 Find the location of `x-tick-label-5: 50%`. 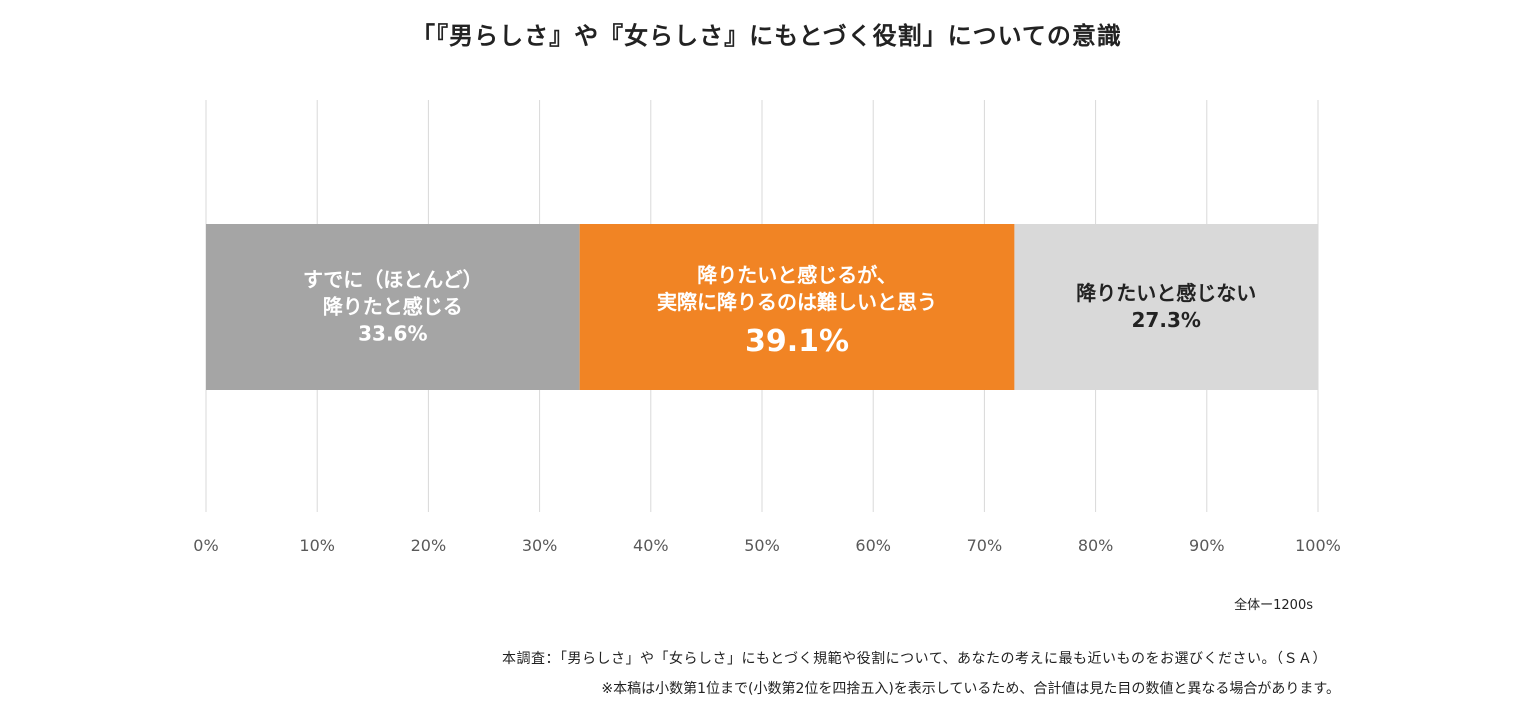

x-tick-label-5: 50% is located at coordinates (762, 545).